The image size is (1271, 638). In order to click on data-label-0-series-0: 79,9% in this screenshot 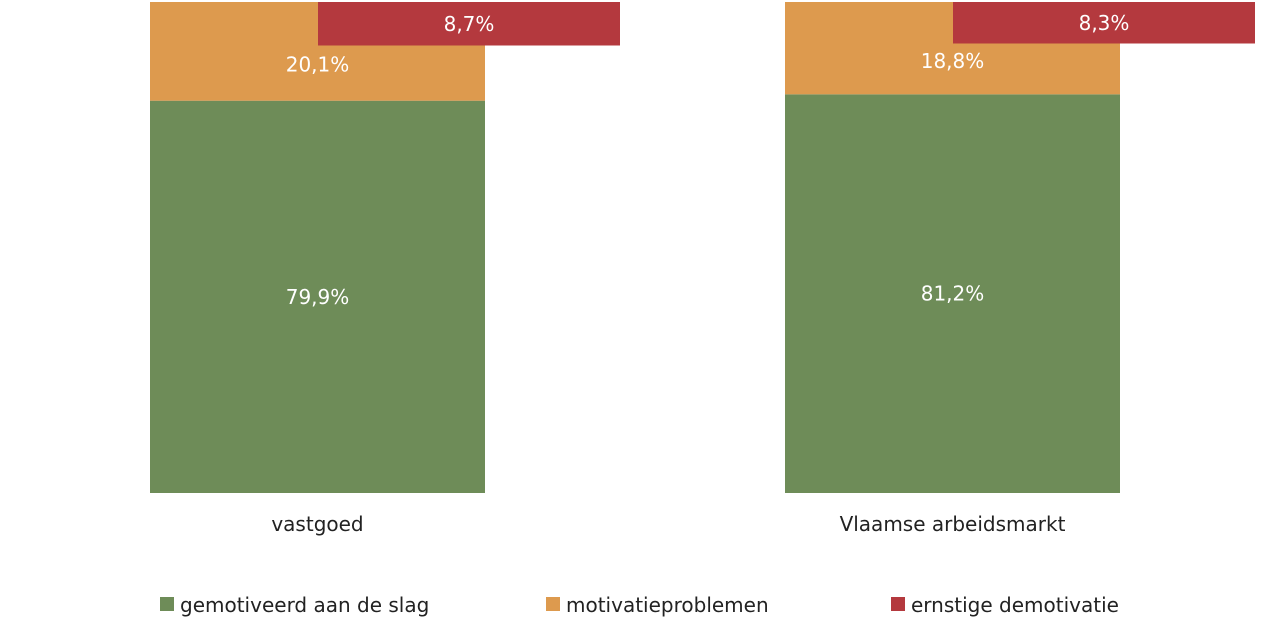, I will do `click(318, 297)`.